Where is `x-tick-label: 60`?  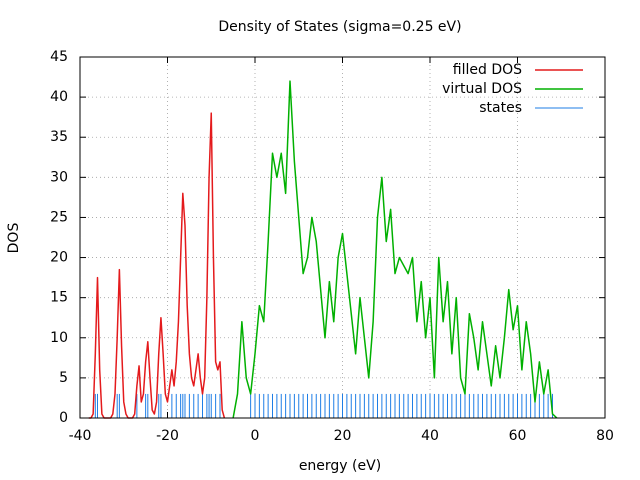 x-tick-label: 60 is located at coordinates (518, 436).